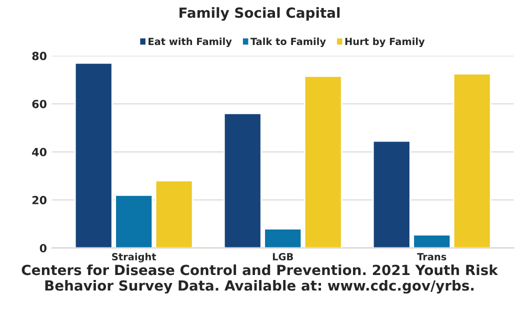 This screenshot has width=519, height=310. What do you see at coordinates (288, 43) in the screenshot?
I see `legend-label: Talk to Family` at bounding box center [288, 43].